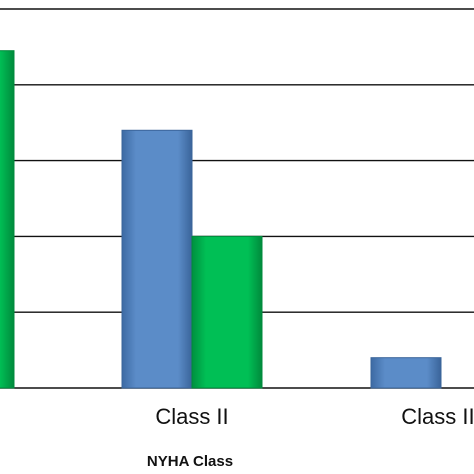 The width and height of the screenshot is (474, 474). What do you see at coordinates (191, 416) in the screenshot?
I see `x-tick-label: Class II` at bounding box center [191, 416].